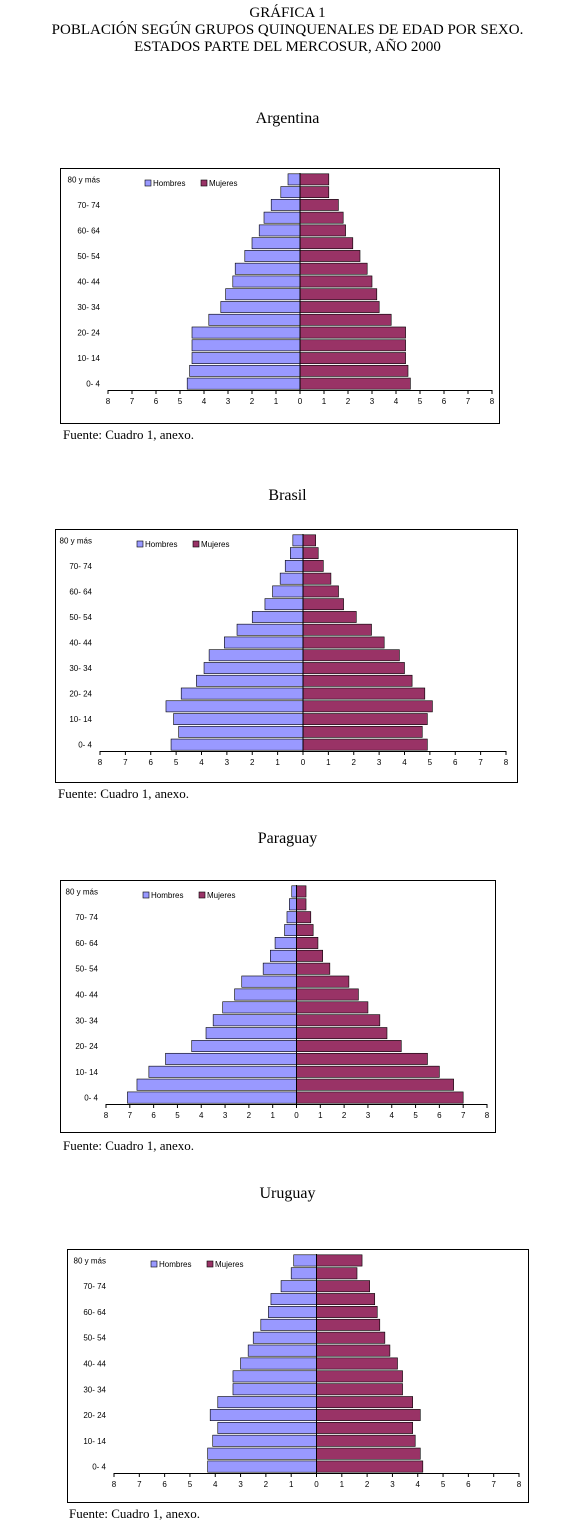  What do you see at coordinates (343, 642) in the screenshot?
I see `bar-women-40- 44` at bounding box center [343, 642].